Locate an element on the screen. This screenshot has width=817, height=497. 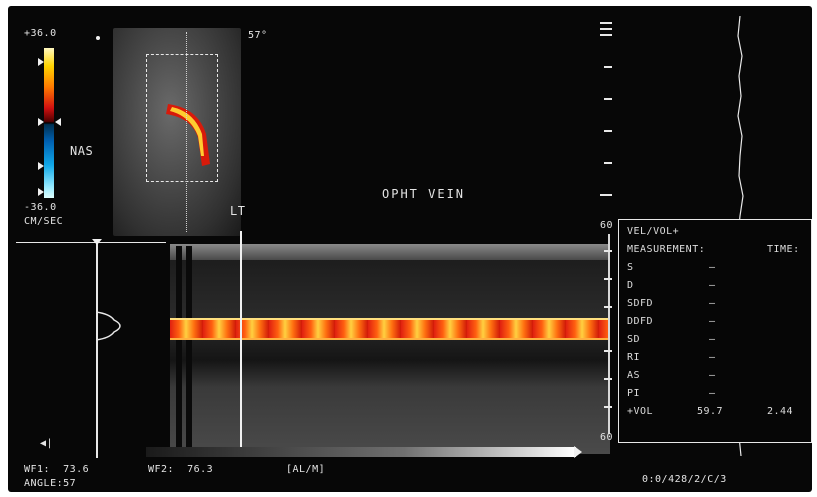
spectral-profile-curve is located at coordinates (108, 326).